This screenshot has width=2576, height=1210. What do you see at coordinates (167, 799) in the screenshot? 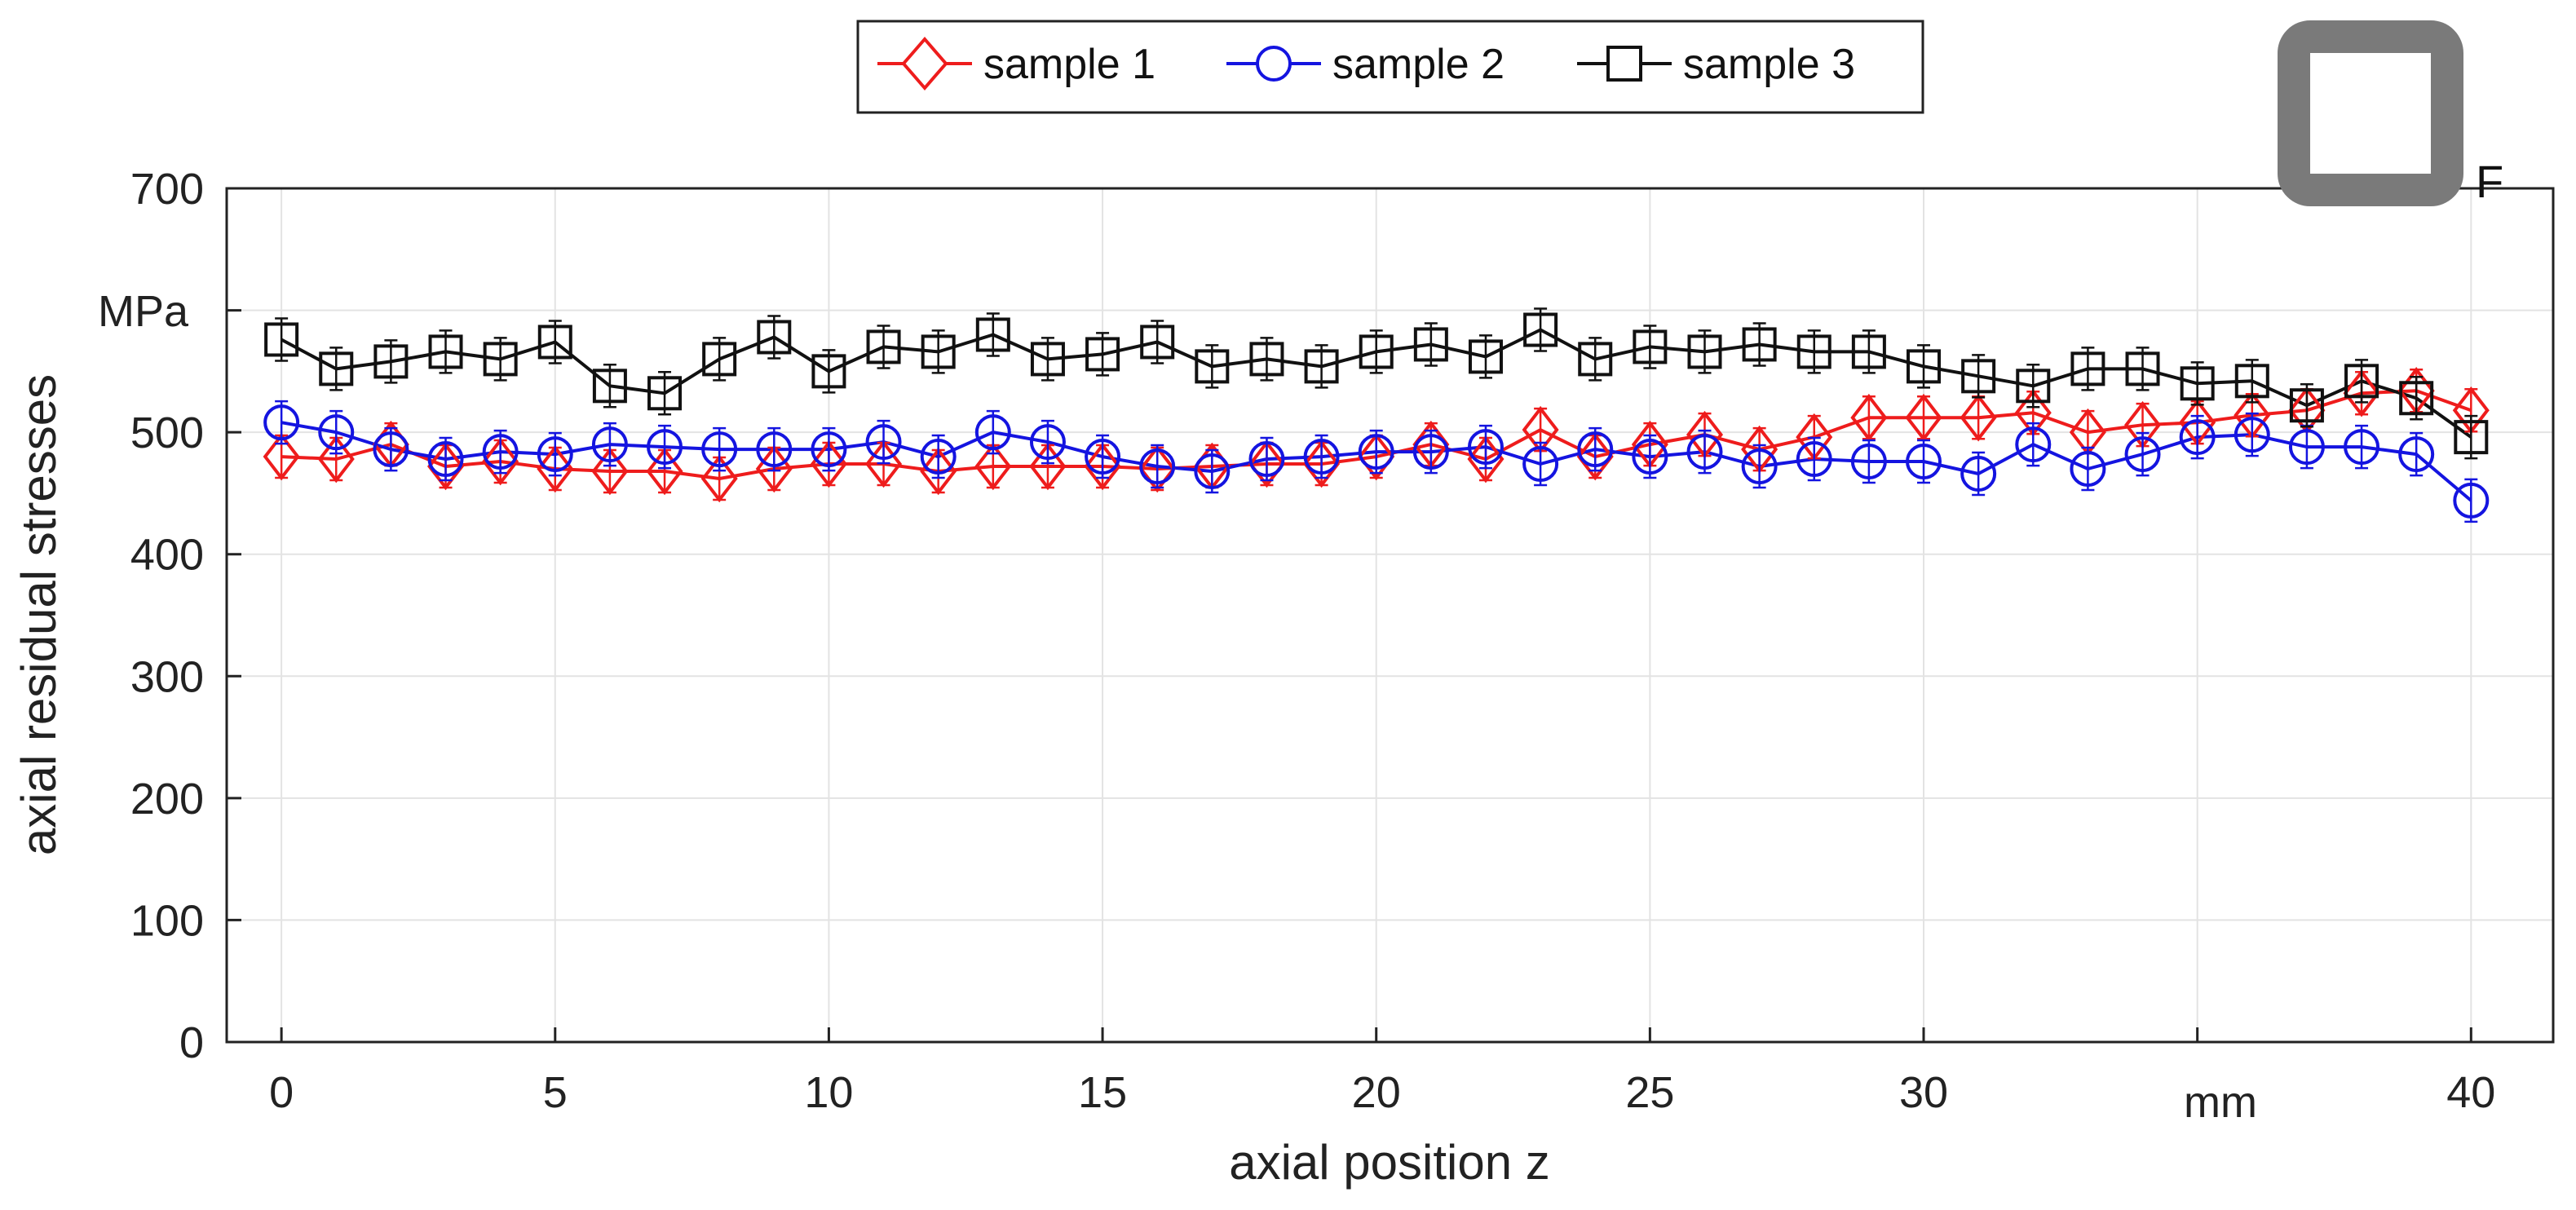
I see `y-tick-label: 200` at bounding box center [167, 799].